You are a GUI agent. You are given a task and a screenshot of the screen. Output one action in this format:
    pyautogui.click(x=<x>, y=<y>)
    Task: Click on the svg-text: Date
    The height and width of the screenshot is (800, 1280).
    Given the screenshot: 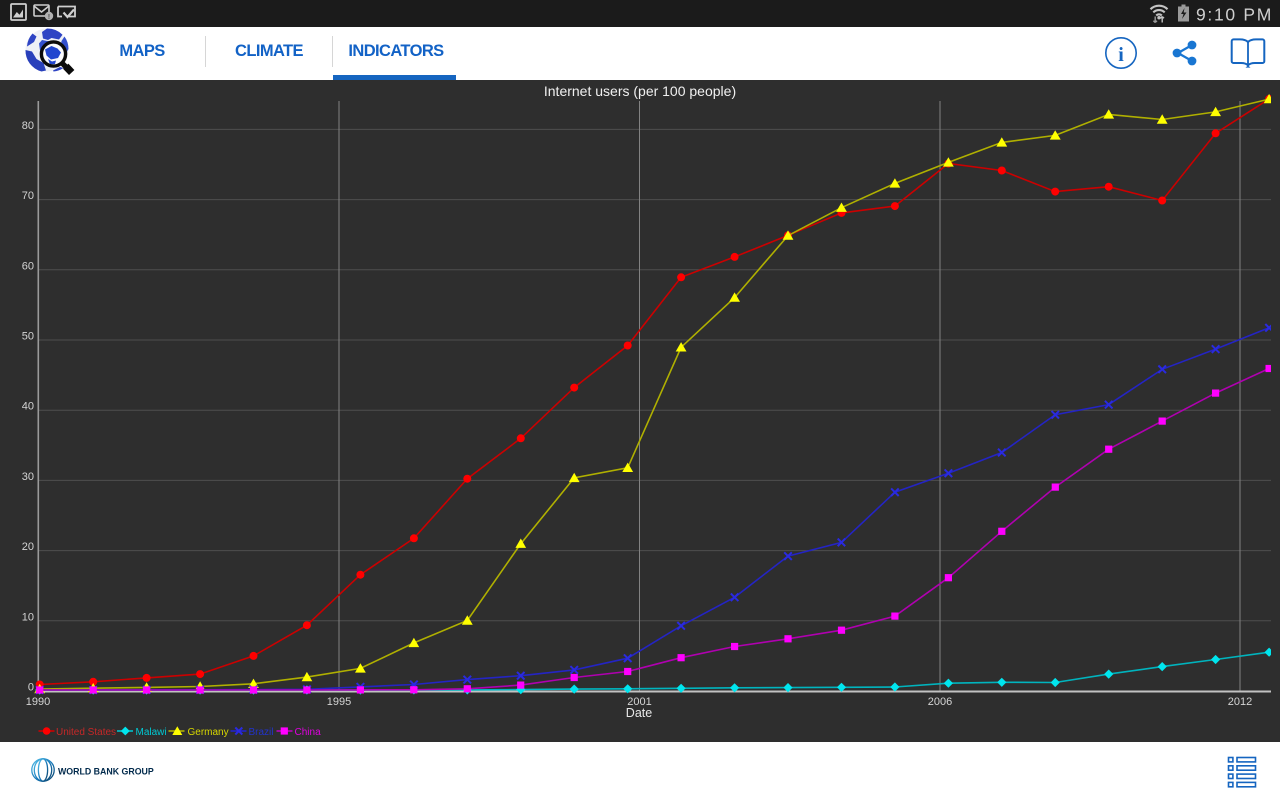 What is the action you would take?
    pyautogui.click(x=639, y=713)
    